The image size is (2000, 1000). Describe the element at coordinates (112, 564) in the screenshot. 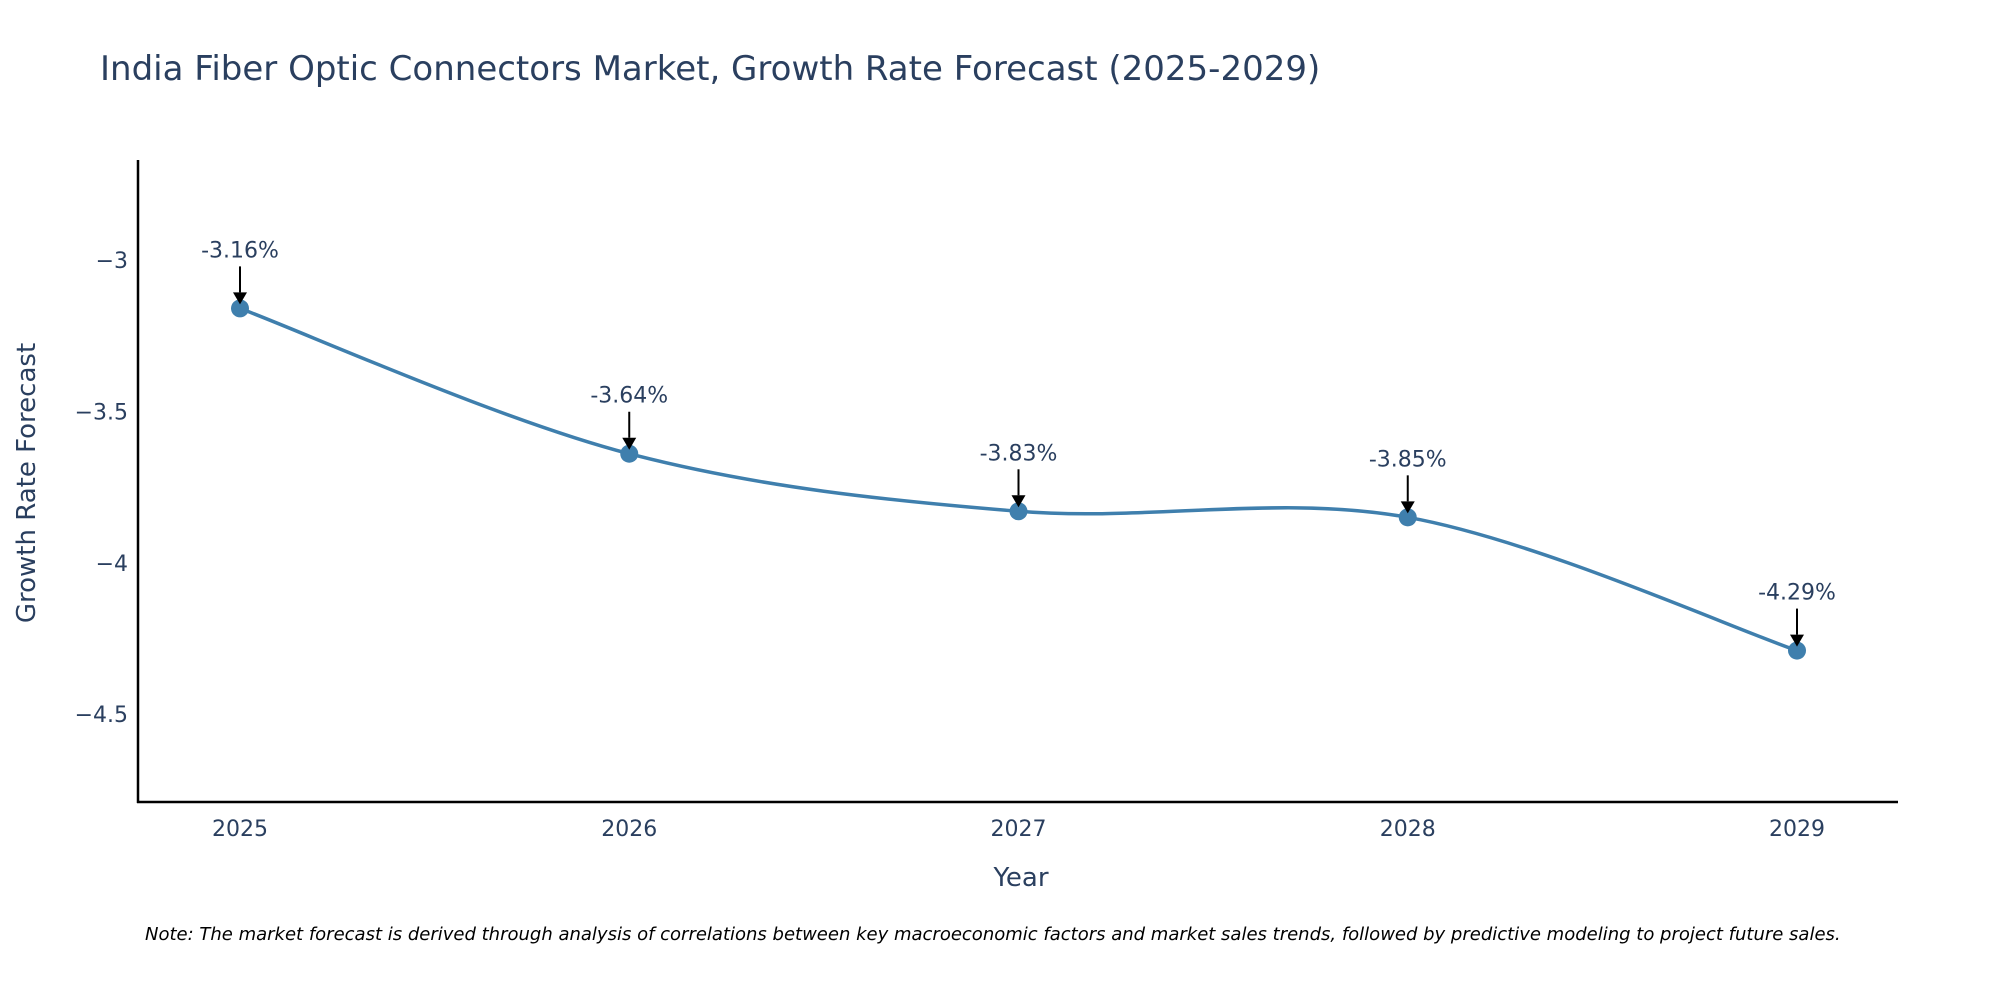

I see `y-tick-label: −4` at that location.